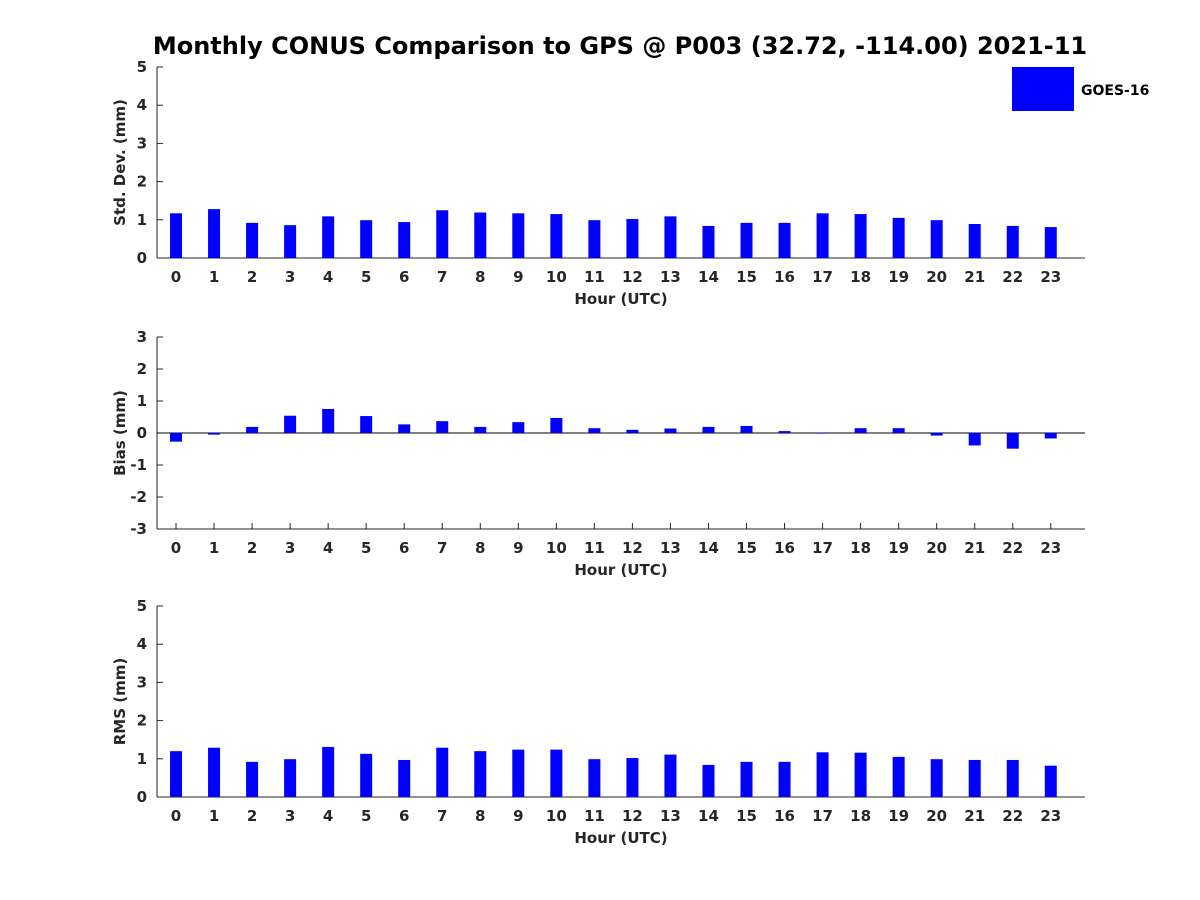 The image size is (1200, 900). I want to click on x-tick-label: 15, so click(746, 277).